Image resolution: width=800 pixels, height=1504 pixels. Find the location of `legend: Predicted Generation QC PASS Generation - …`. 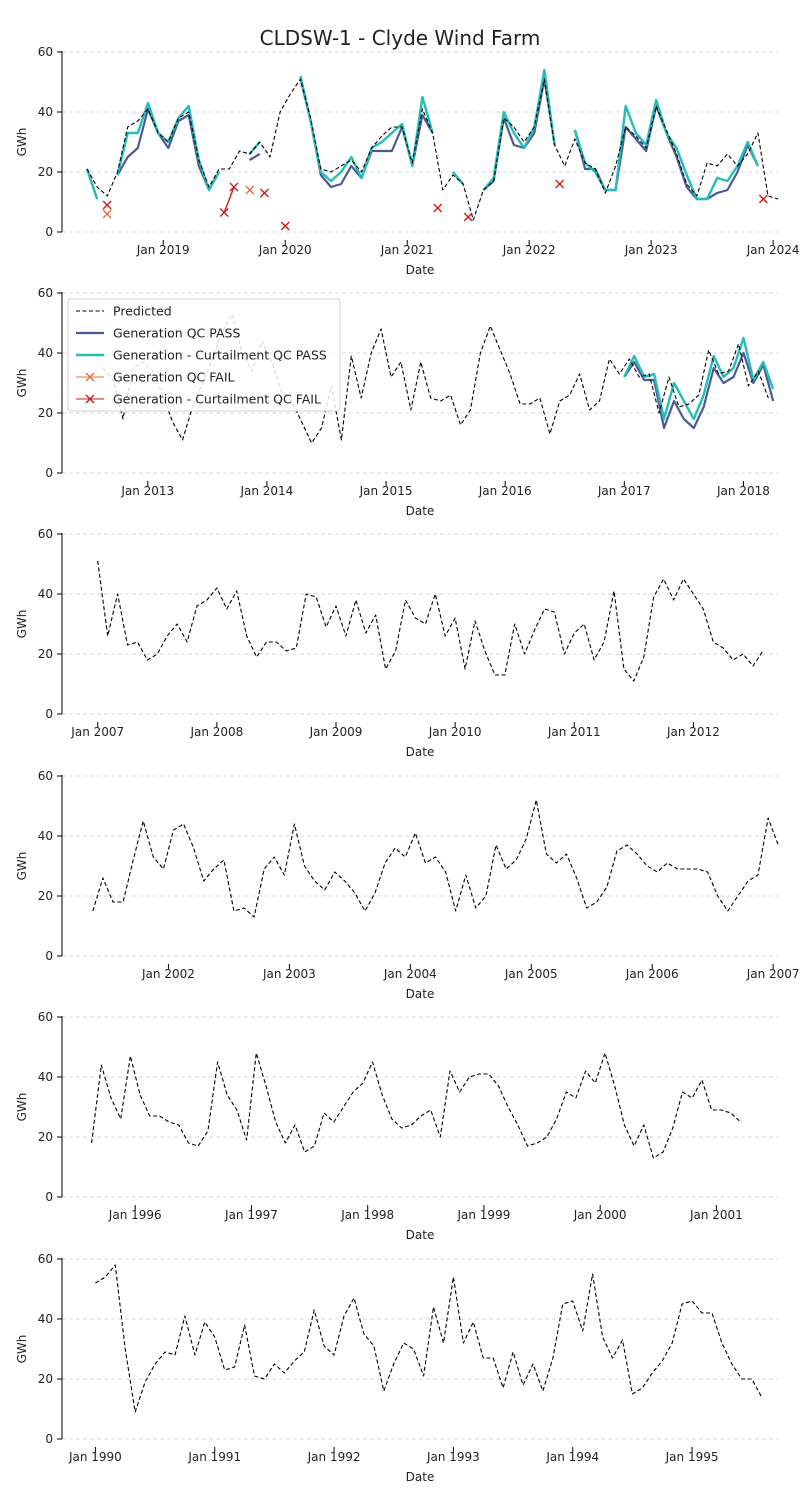

legend: Predicted Generation QC PASS Generation - … is located at coordinates (204, 355).